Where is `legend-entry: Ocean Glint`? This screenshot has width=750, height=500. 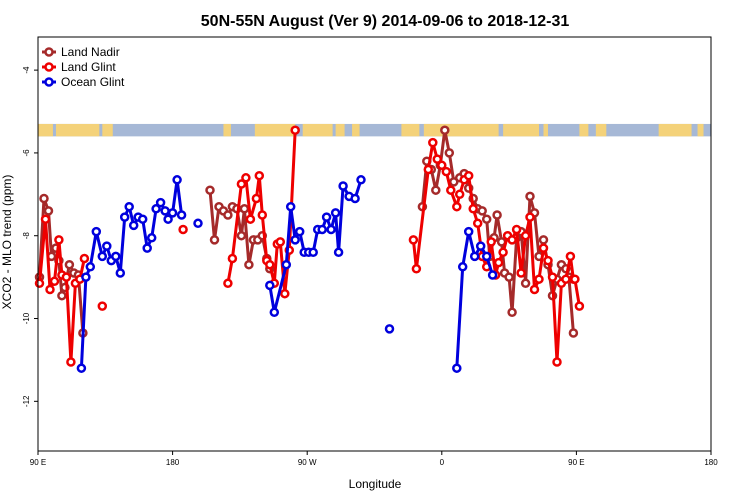
legend-entry: Ocean Glint is located at coordinates (83, 82).